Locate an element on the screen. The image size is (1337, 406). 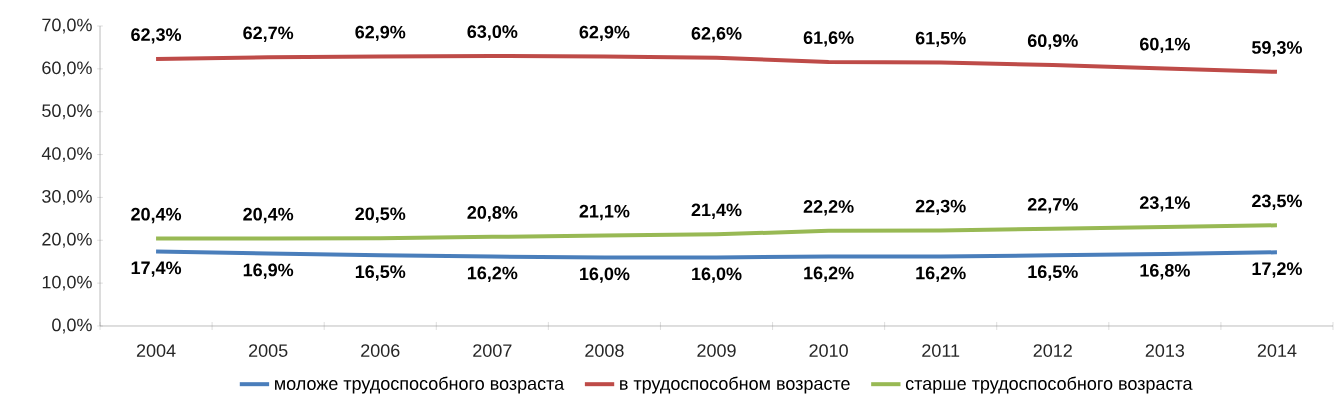
data-label: 22,3% is located at coordinates (940, 207).